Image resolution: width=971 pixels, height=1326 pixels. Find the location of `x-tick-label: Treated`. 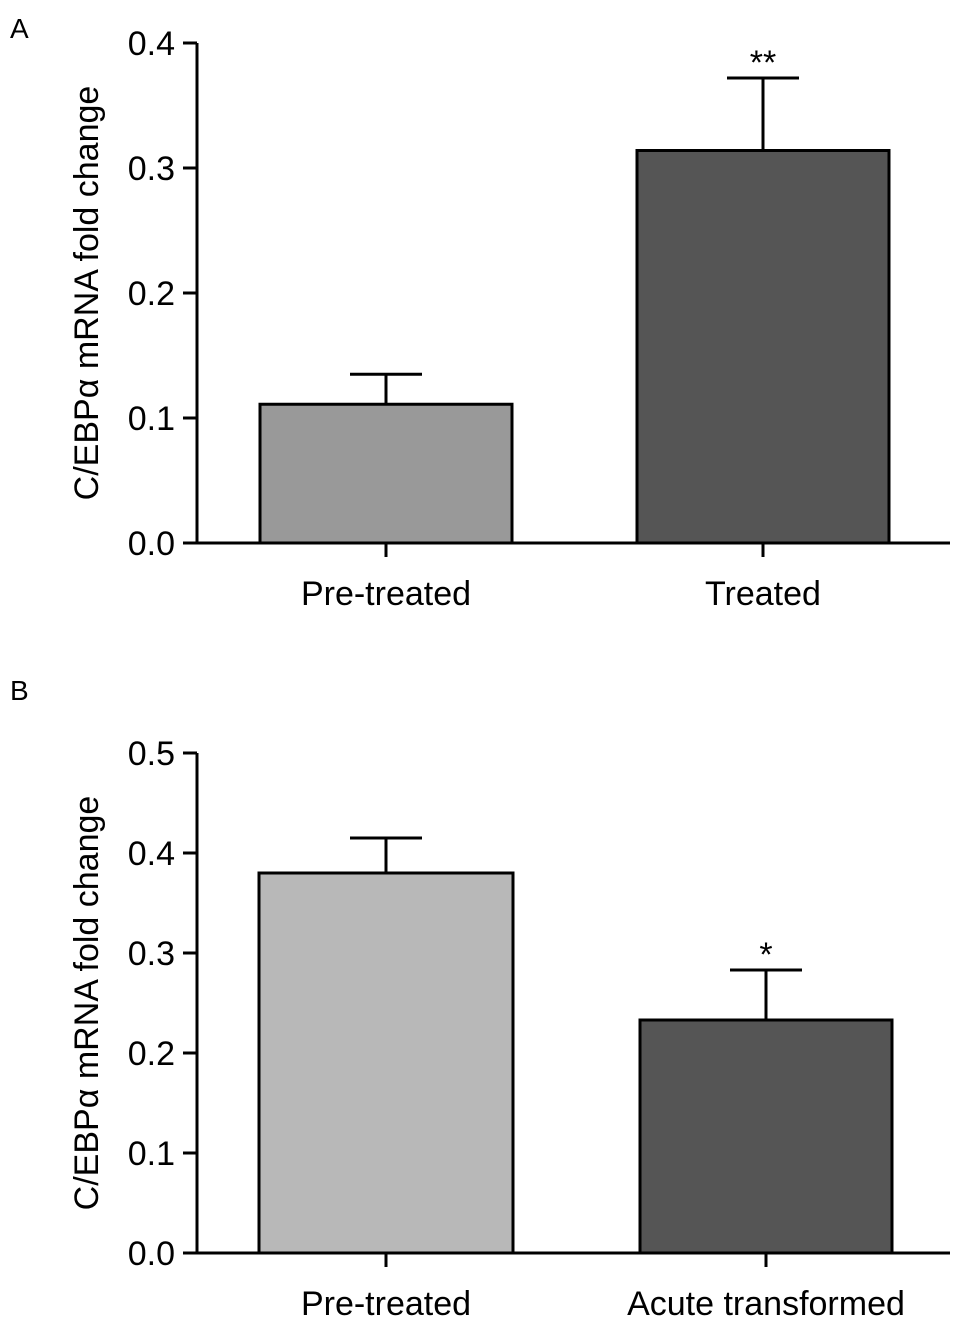

x-tick-label: Treated is located at coordinates (763, 594).